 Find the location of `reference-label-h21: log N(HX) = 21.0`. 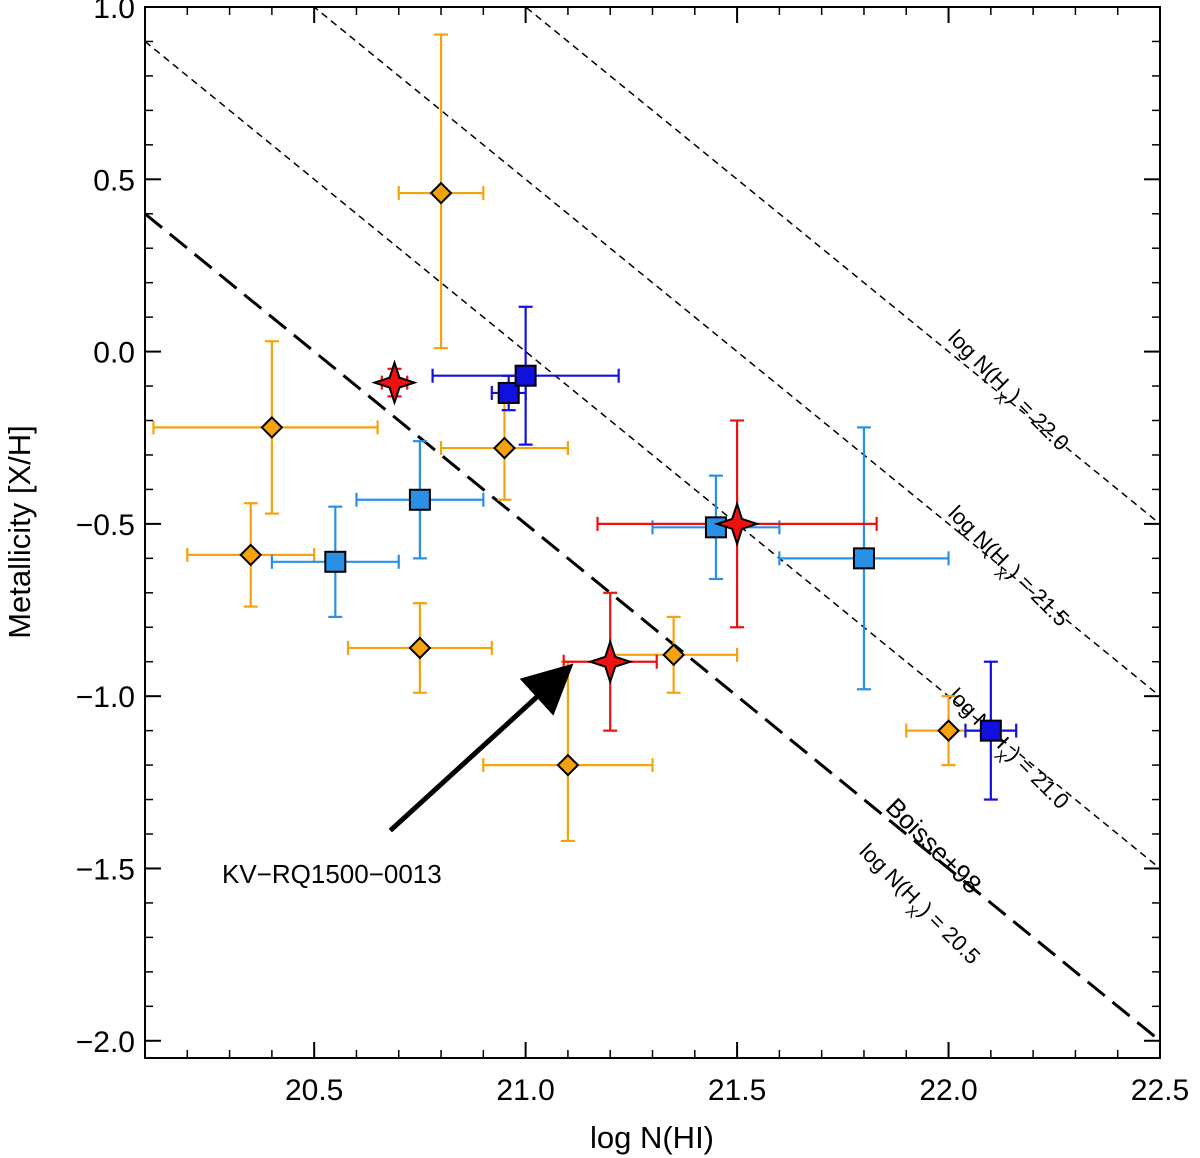

reference-label-h21: log N(HX) = 21.0 is located at coordinates (1006, 751).